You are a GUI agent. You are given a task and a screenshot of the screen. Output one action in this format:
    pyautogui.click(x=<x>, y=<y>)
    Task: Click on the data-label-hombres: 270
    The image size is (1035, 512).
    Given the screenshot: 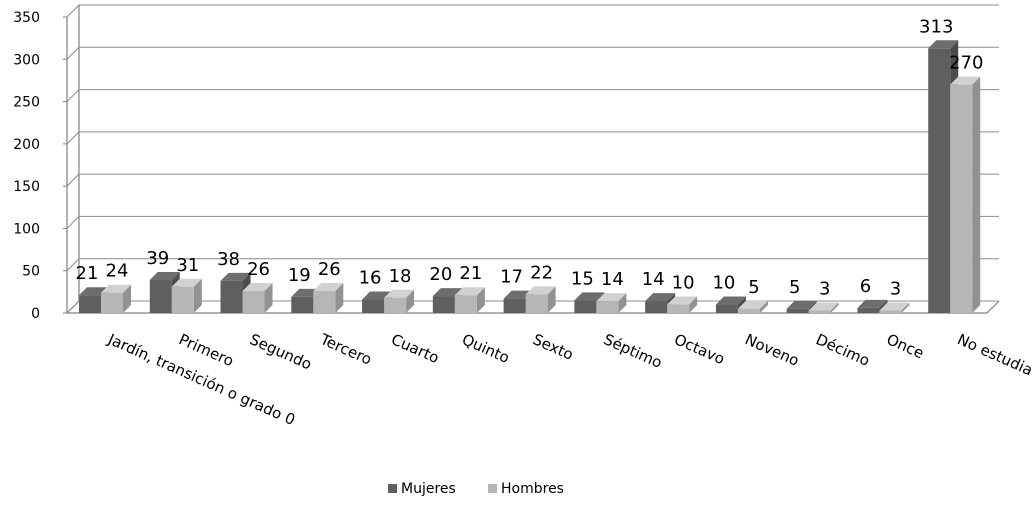 What is the action you would take?
    pyautogui.click(x=966, y=63)
    